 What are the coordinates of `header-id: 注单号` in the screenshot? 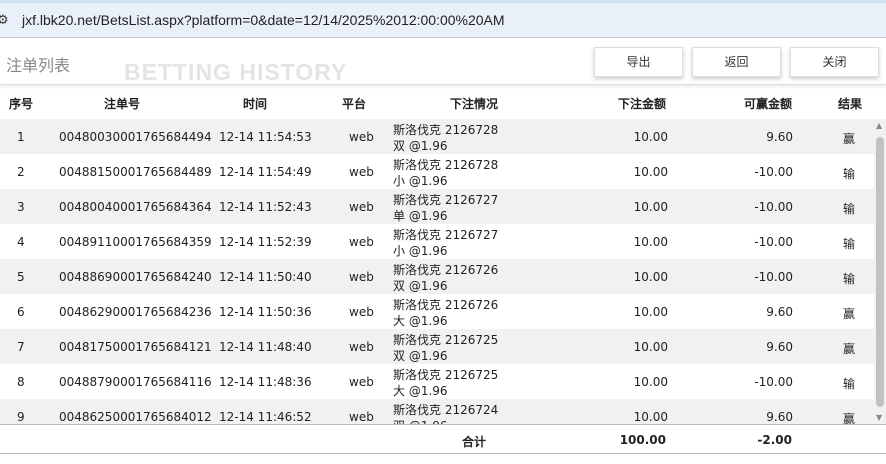 It's located at (122, 104).